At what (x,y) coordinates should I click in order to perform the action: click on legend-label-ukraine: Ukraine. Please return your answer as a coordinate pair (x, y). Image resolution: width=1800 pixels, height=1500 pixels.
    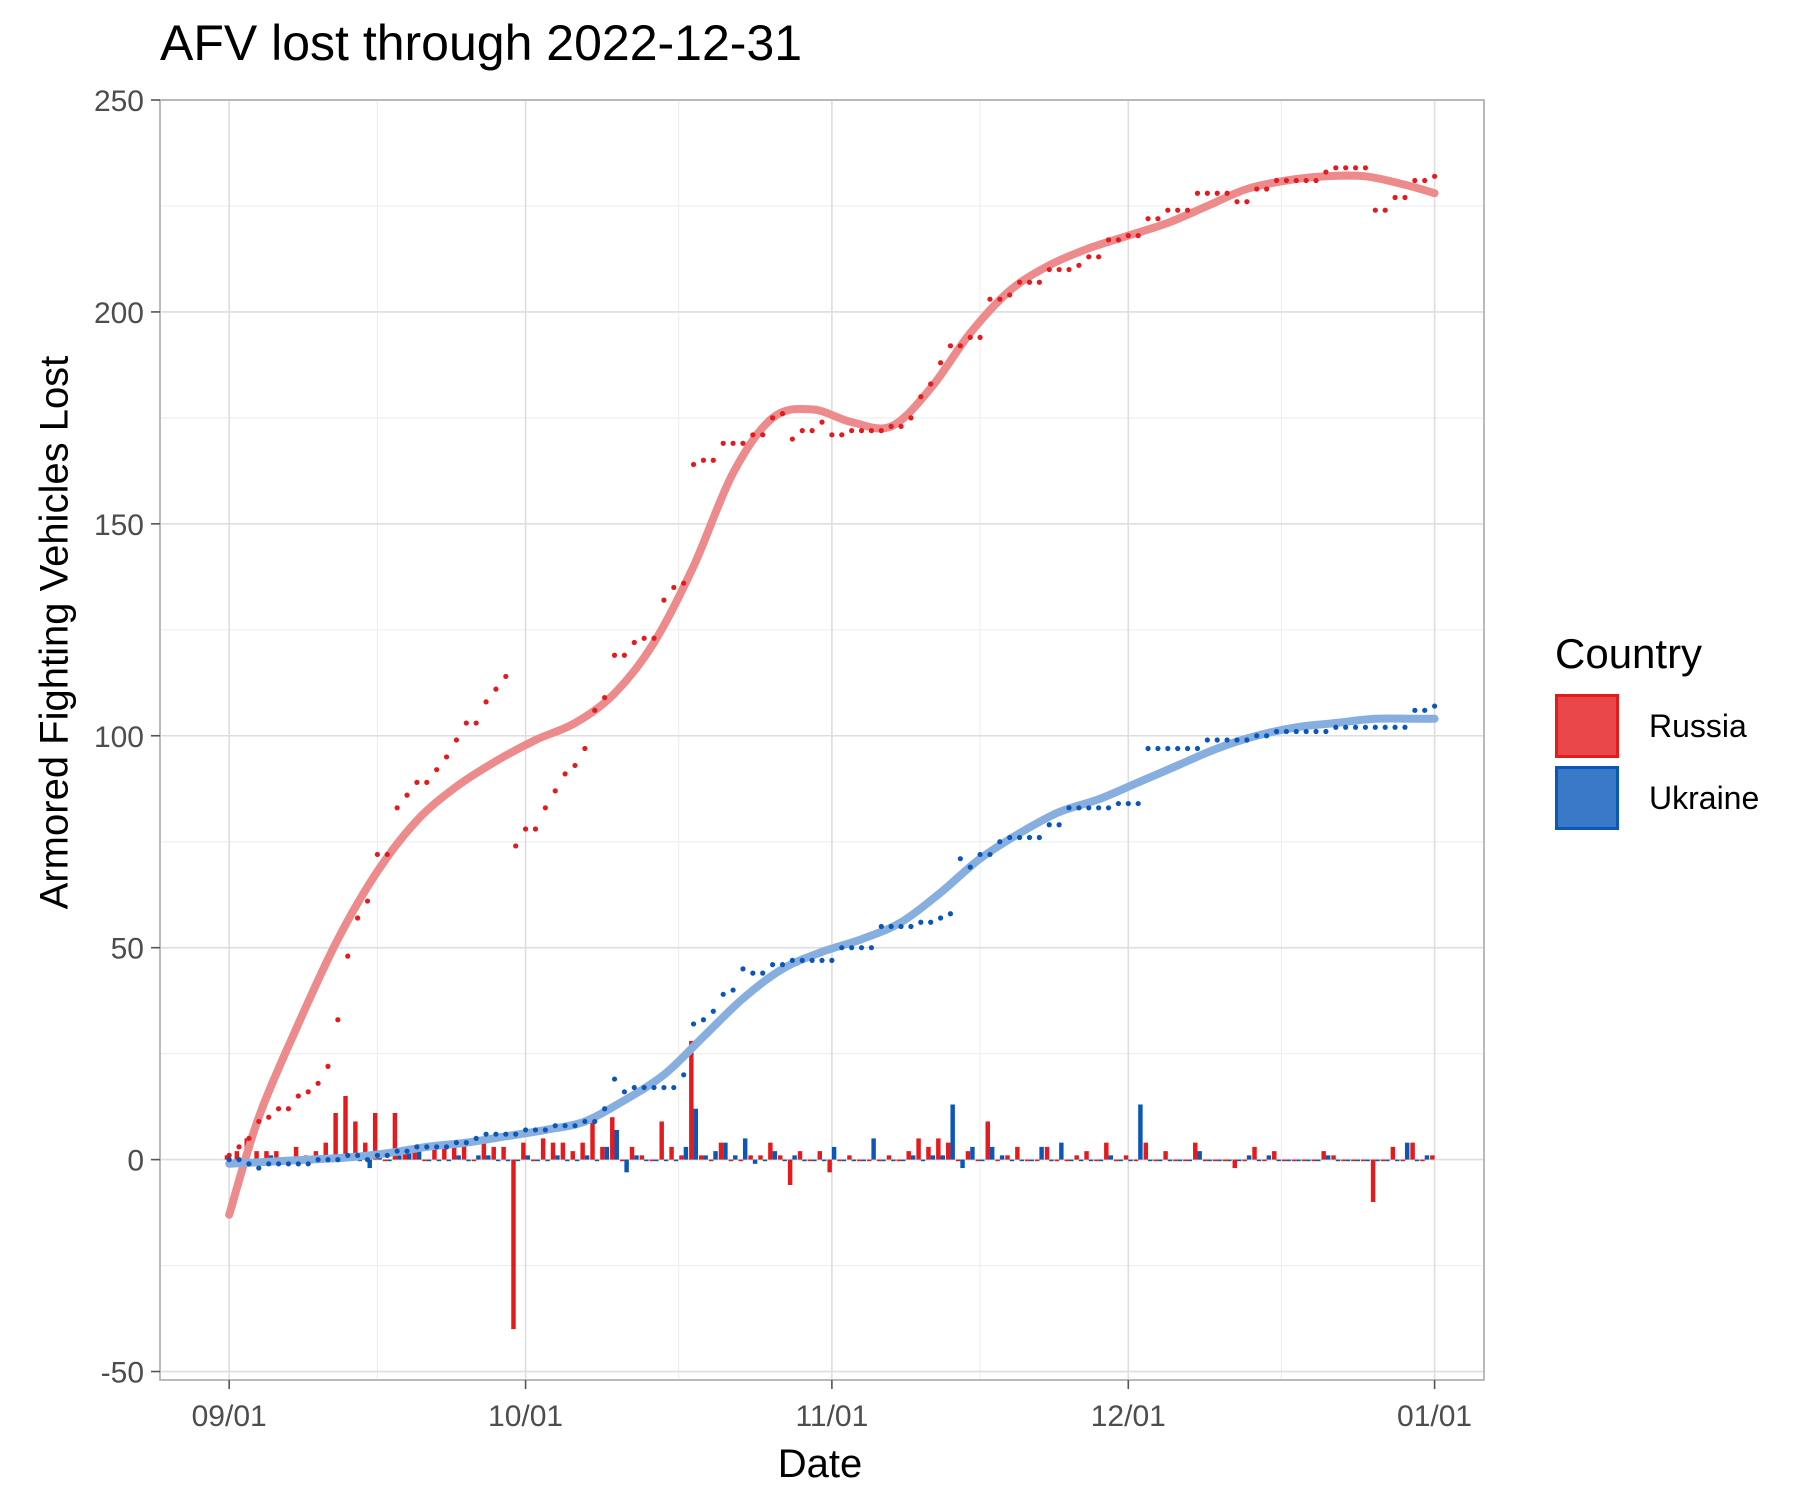
    Looking at the image, I should click on (1704, 797).